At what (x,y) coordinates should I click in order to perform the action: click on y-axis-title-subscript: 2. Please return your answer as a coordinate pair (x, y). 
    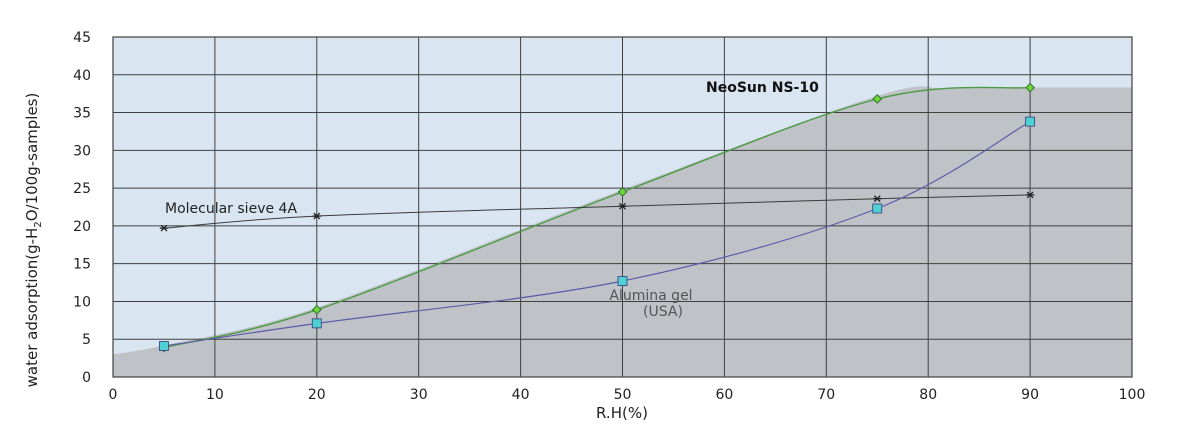
    Looking at the image, I should click on (38, 224).